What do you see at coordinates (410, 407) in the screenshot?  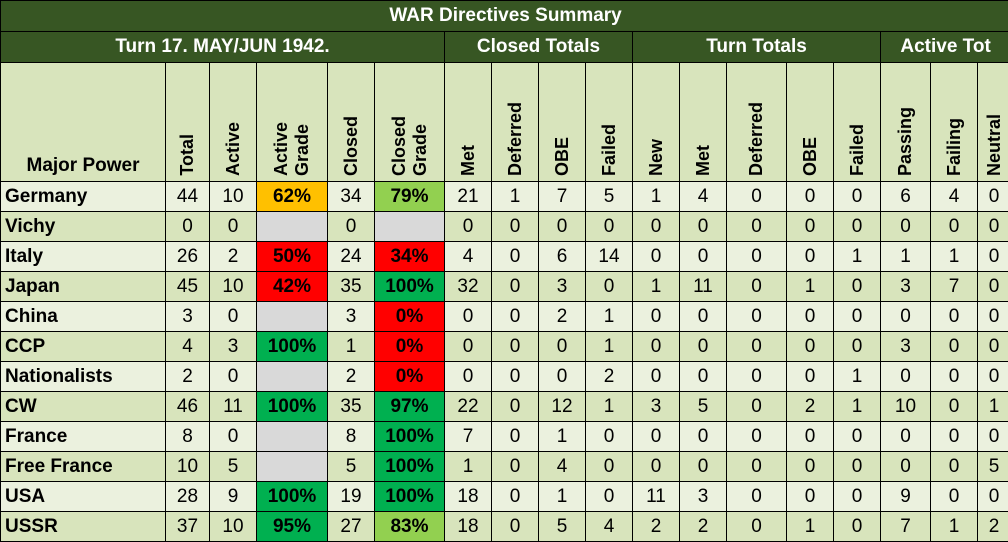 I see `closed-grade-cell: 97%` at bounding box center [410, 407].